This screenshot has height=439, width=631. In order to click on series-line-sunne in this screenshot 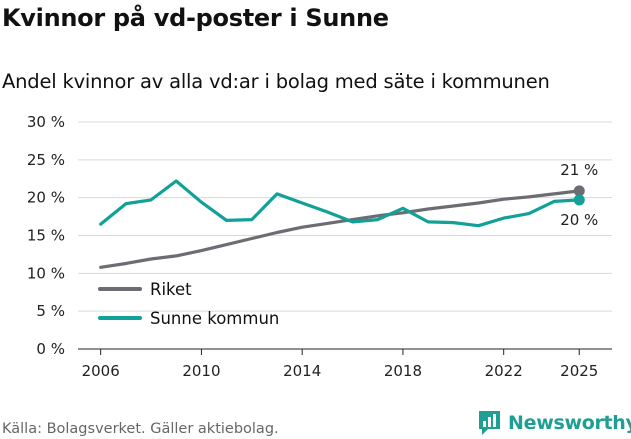, I will do `click(340, 203)`.